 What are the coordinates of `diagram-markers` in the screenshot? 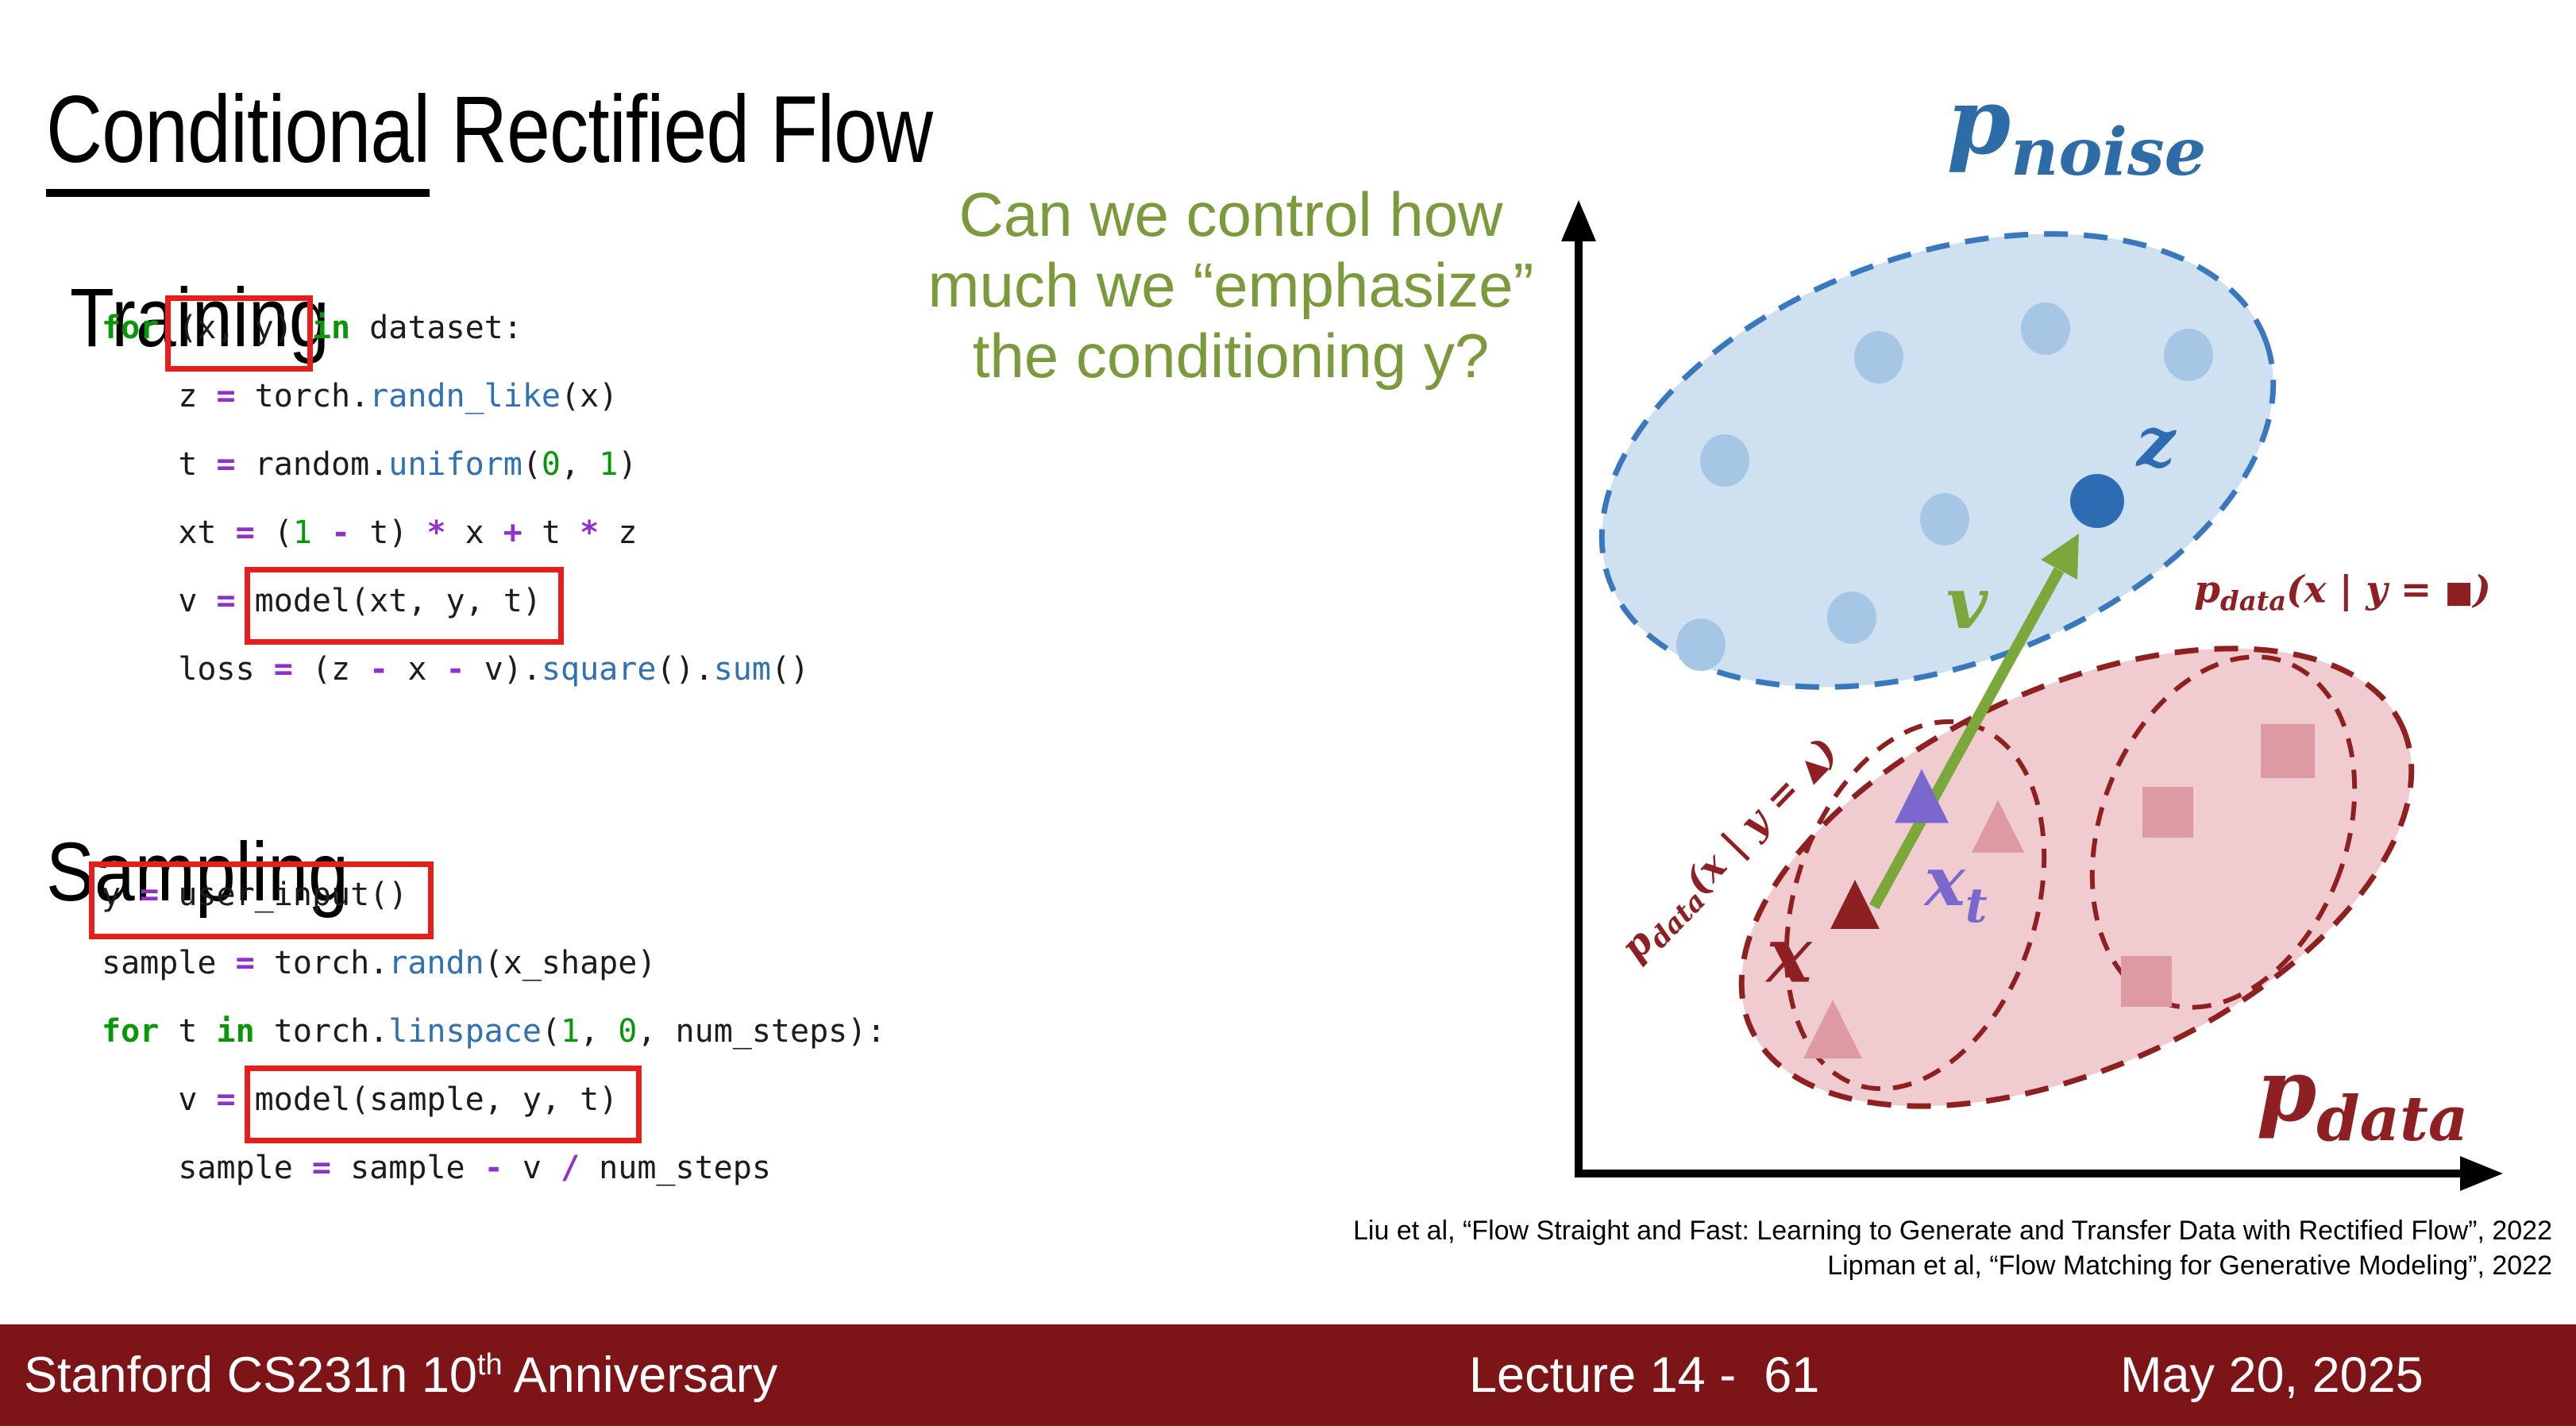 It's located at (1995, 681).